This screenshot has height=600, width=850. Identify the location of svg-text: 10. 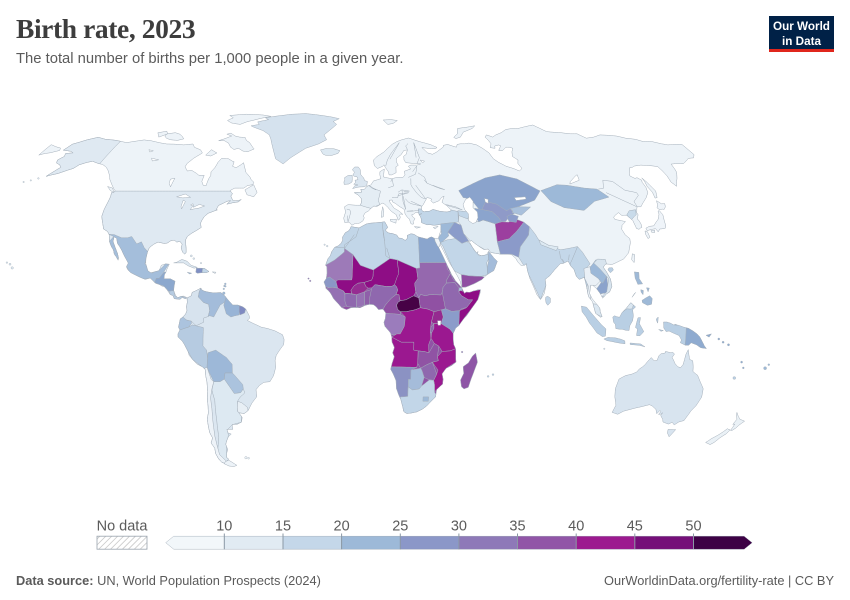
(224, 527).